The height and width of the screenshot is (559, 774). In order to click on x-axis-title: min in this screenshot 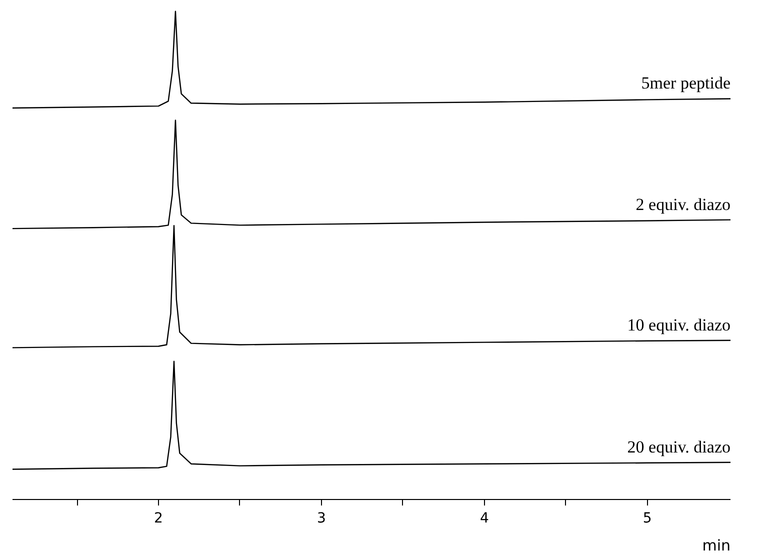, I will do `click(716, 545)`.